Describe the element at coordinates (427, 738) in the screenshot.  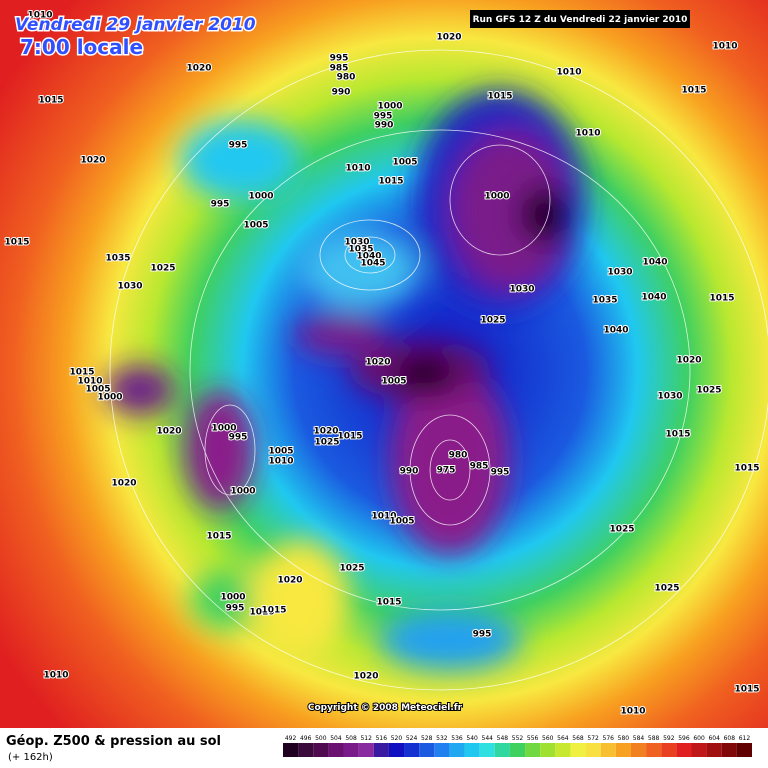
I see `scale-label: 528` at that location.